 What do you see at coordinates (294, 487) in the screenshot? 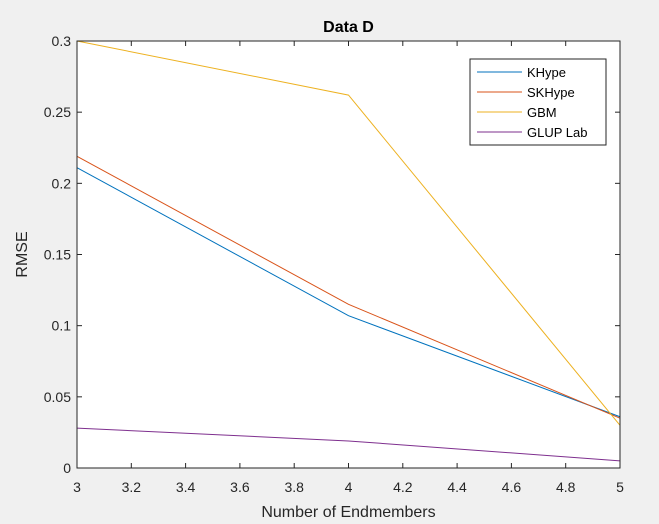
I see `x-tick-label: 3.8` at bounding box center [294, 487].